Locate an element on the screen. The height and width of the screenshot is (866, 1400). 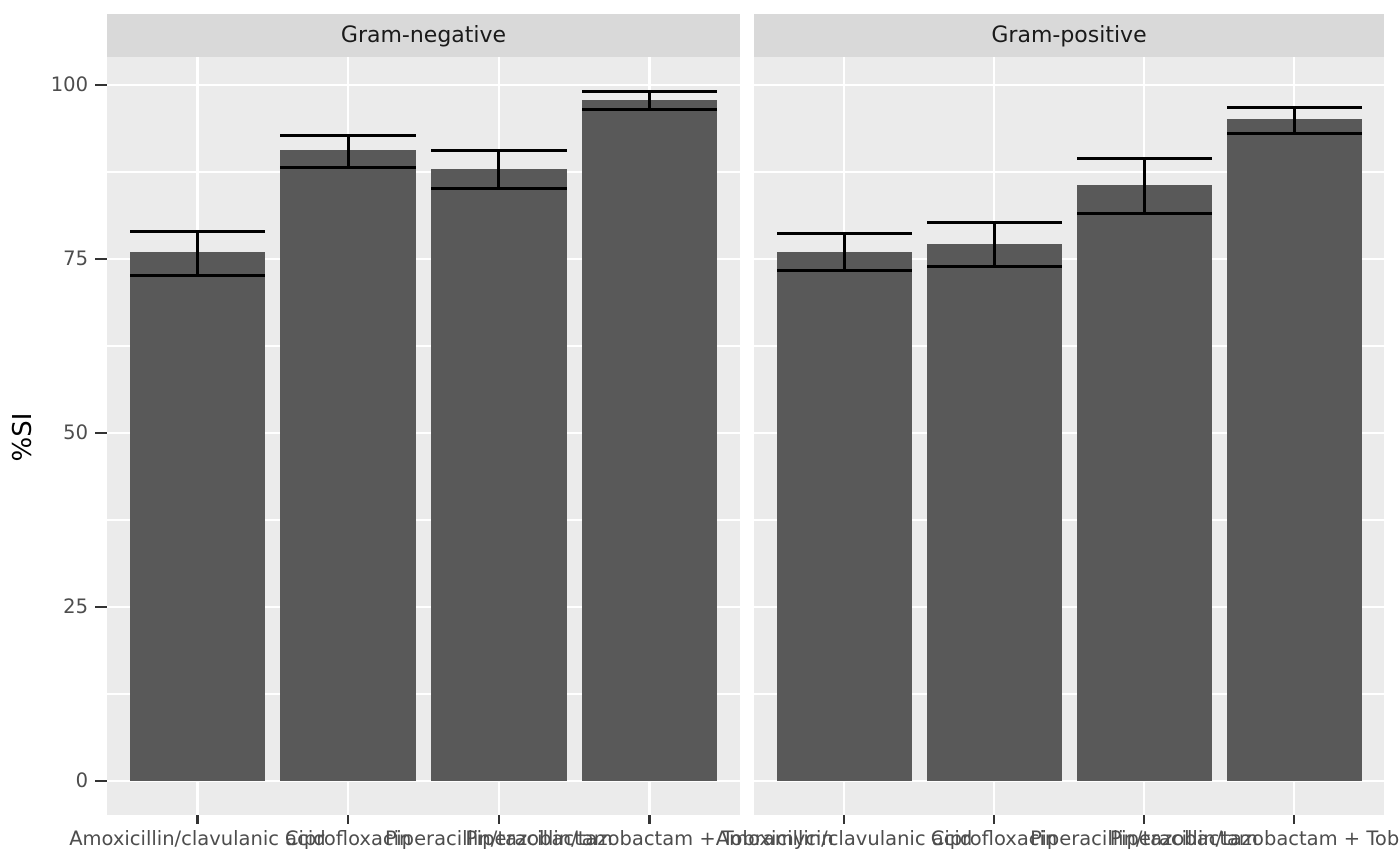
facet-strip: Gram-positive is located at coordinates (1069, 35).